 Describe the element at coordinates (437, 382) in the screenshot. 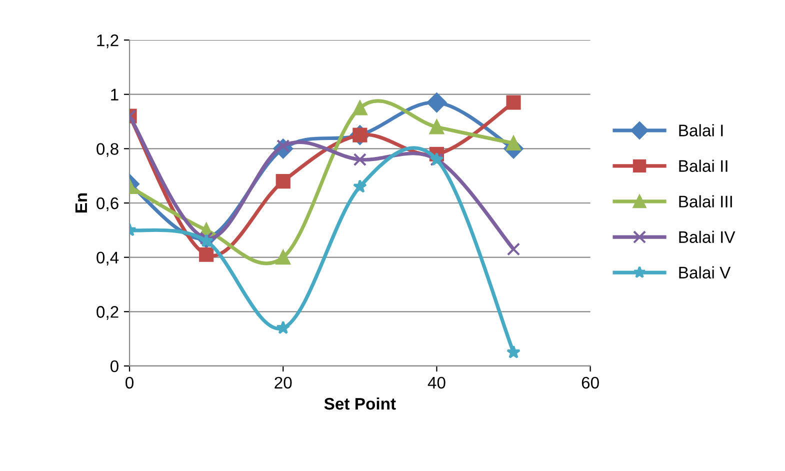

I see `x-tick-label: 40` at that location.